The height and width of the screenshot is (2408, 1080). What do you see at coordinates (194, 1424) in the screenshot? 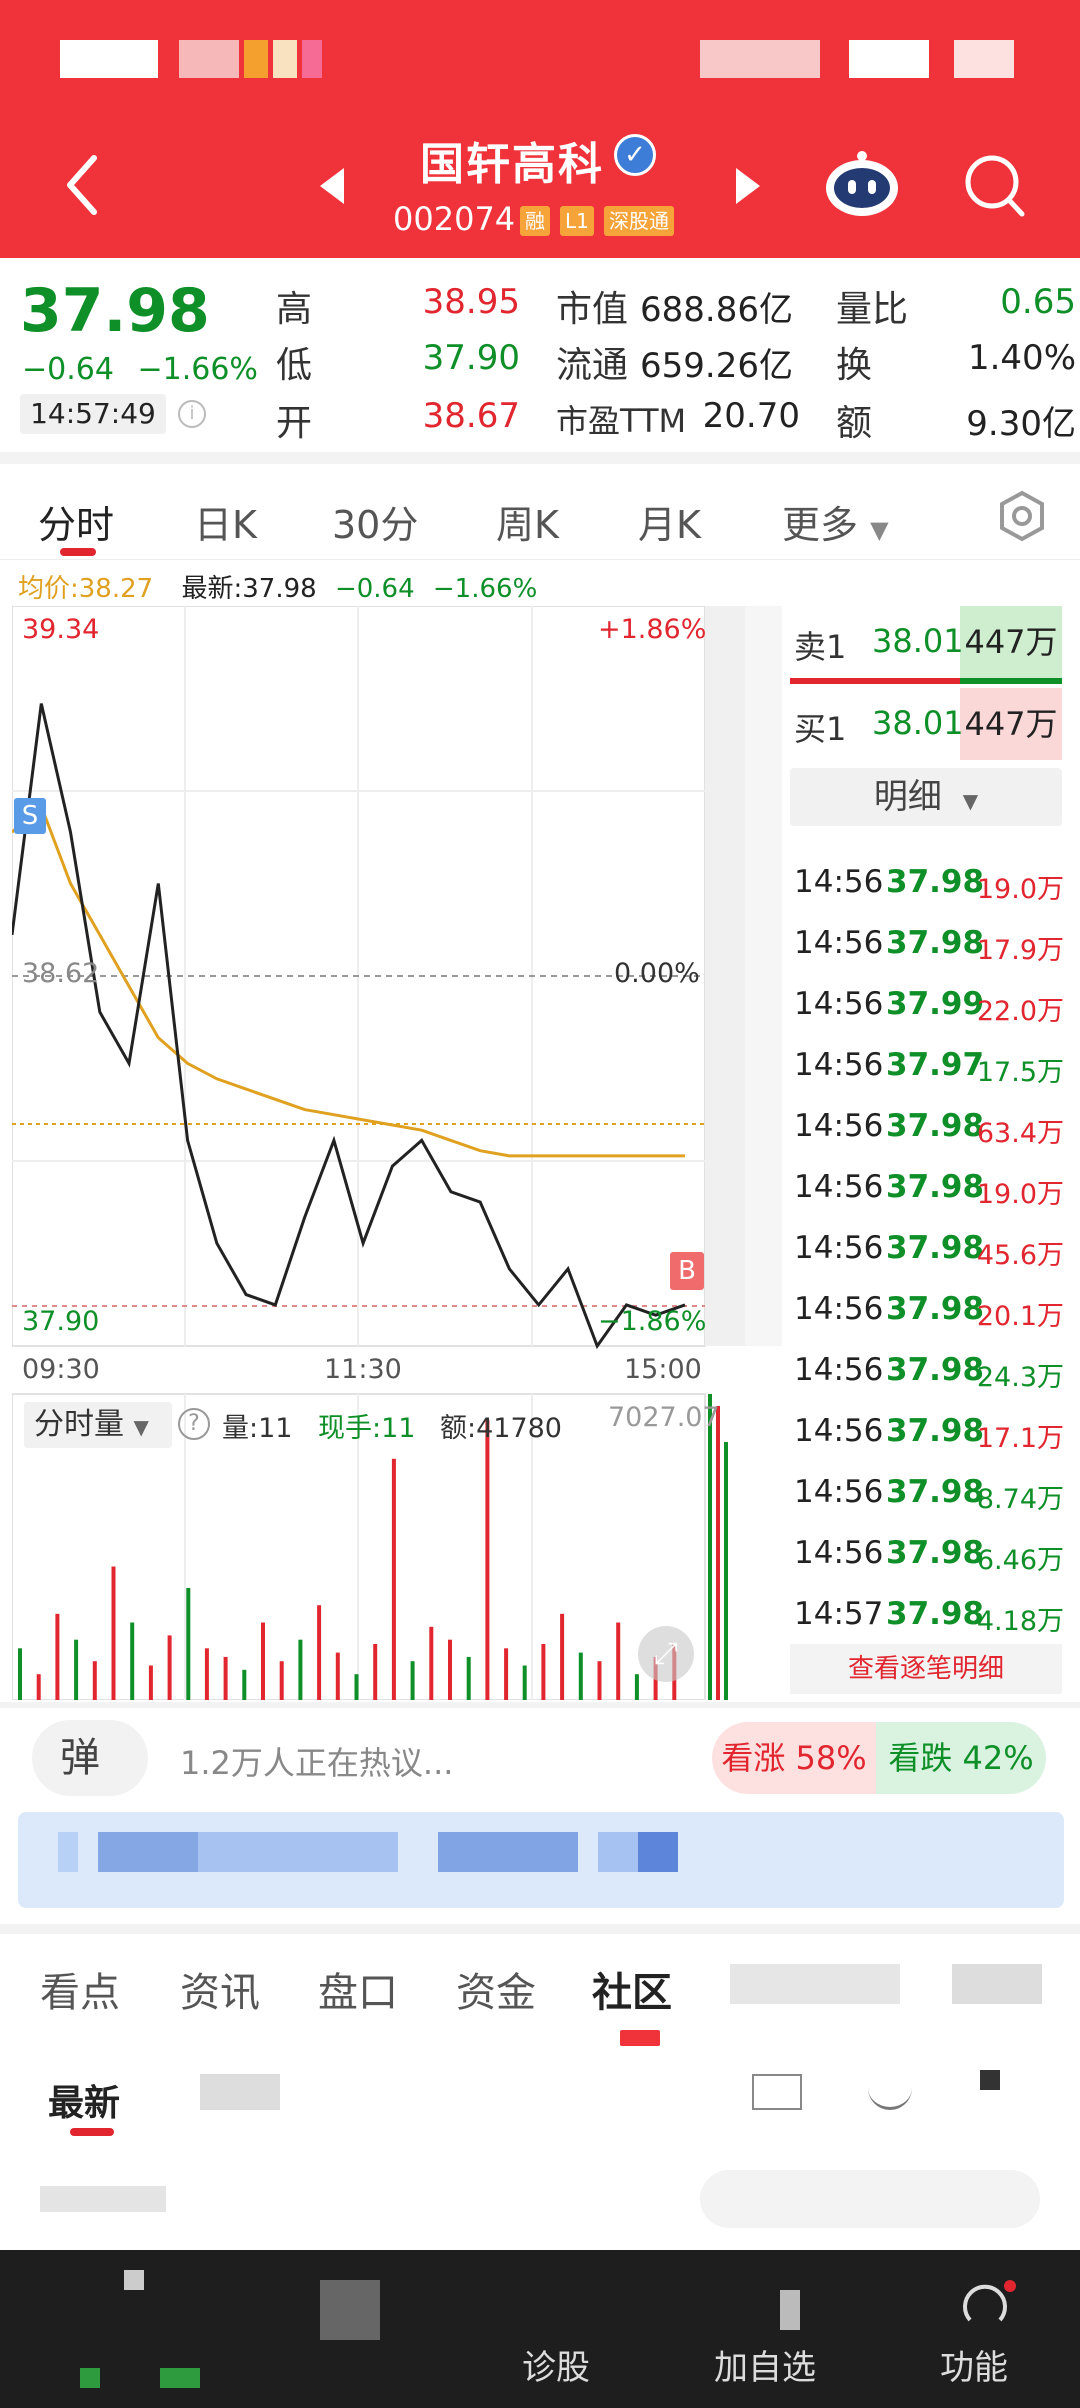
I see `help-icon: ?` at bounding box center [194, 1424].